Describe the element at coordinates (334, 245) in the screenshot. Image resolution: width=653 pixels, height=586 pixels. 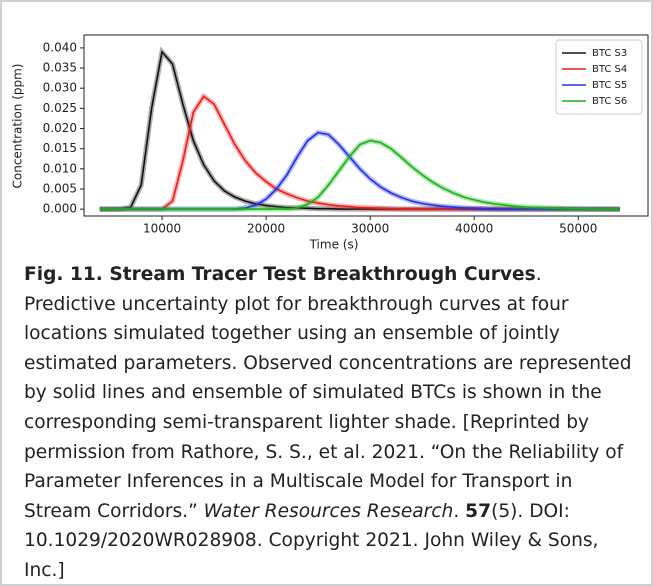
I see `x-axis-label: Time (s)` at that location.